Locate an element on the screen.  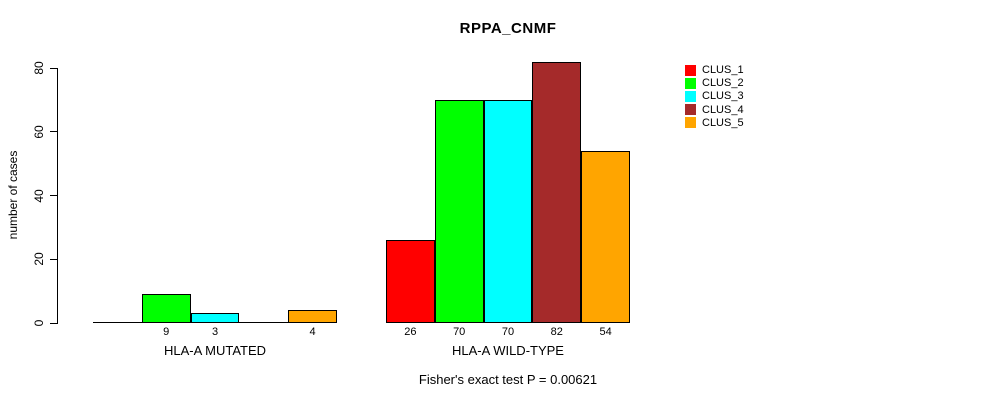
bar-clus_2-group1 is located at coordinates (166, 308).